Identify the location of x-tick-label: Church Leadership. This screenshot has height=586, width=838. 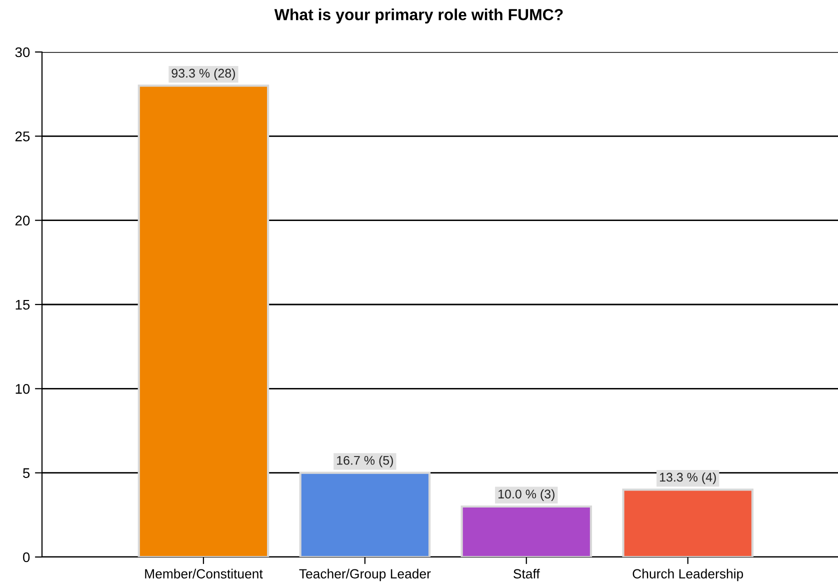
(688, 575).